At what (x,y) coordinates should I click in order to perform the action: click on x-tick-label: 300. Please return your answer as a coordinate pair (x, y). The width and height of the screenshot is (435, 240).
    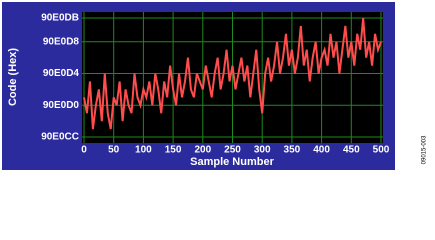
    Looking at the image, I should click on (262, 150).